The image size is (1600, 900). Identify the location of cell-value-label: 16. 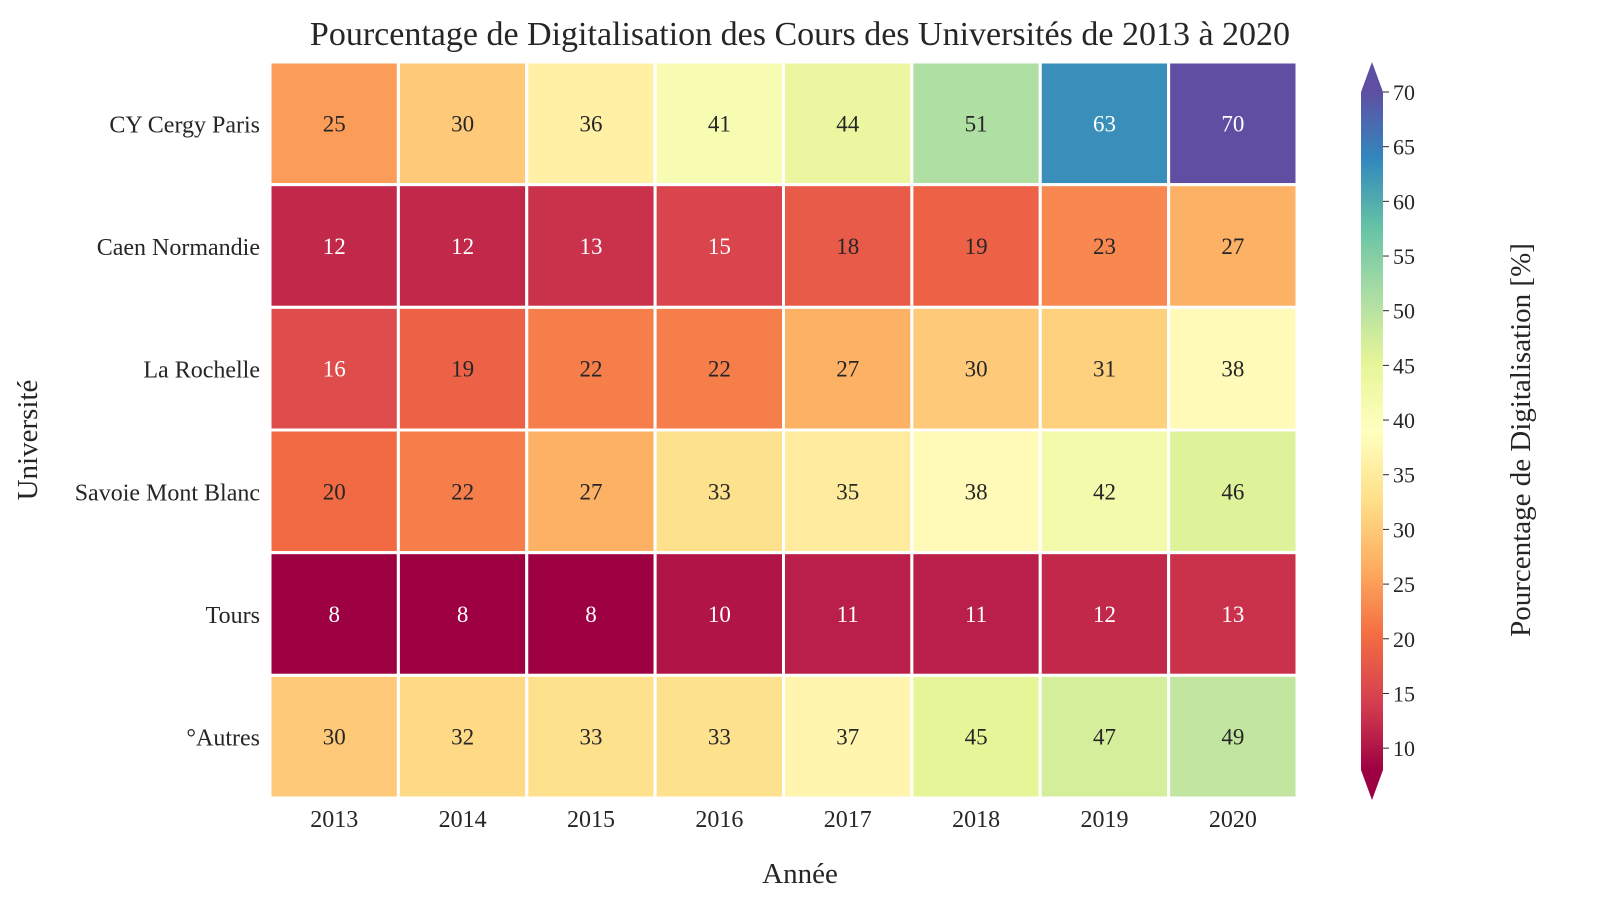
(334, 369).